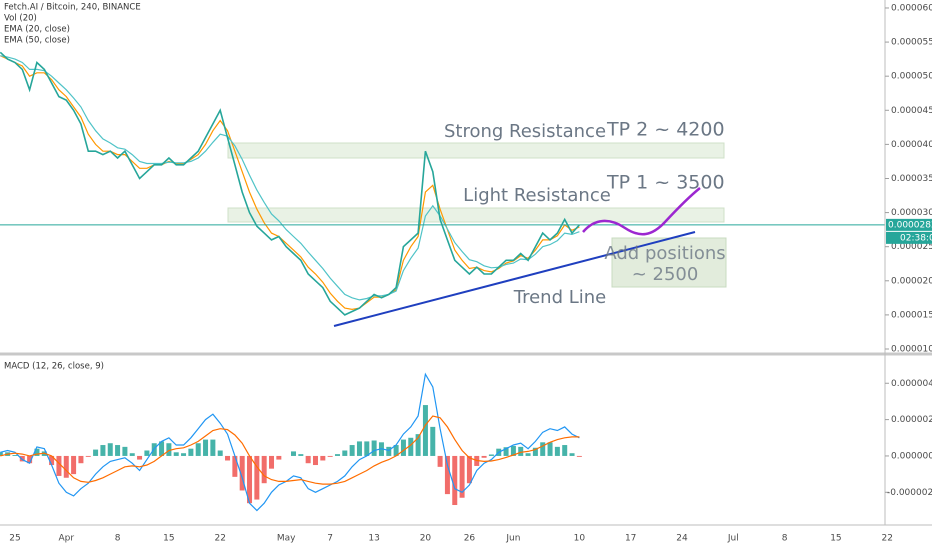 This screenshot has height=550, width=932. I want to click on trend-line, so click(514, 279).